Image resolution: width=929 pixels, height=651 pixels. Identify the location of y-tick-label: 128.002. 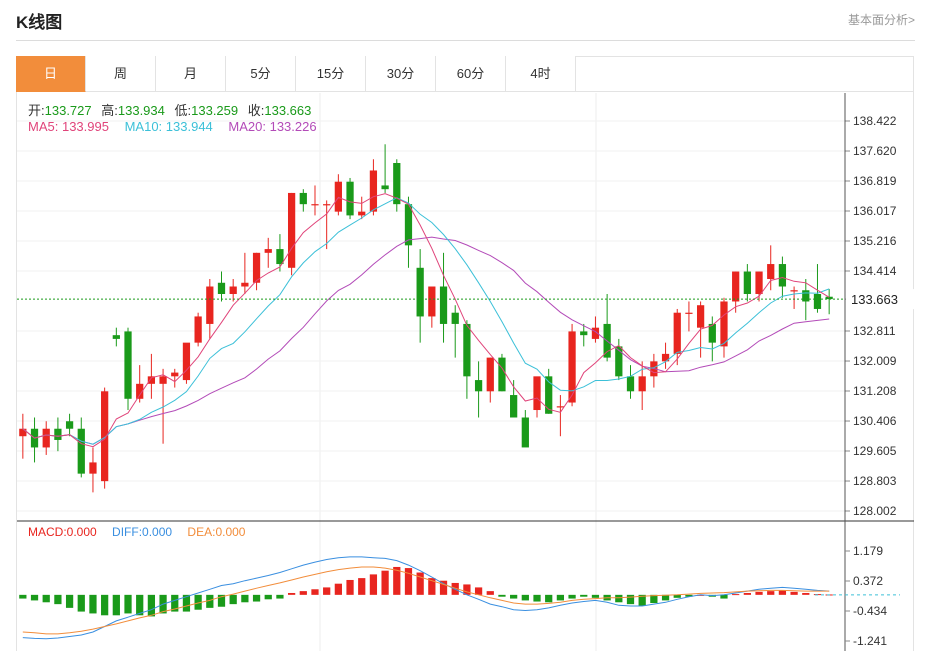
(875, 511).